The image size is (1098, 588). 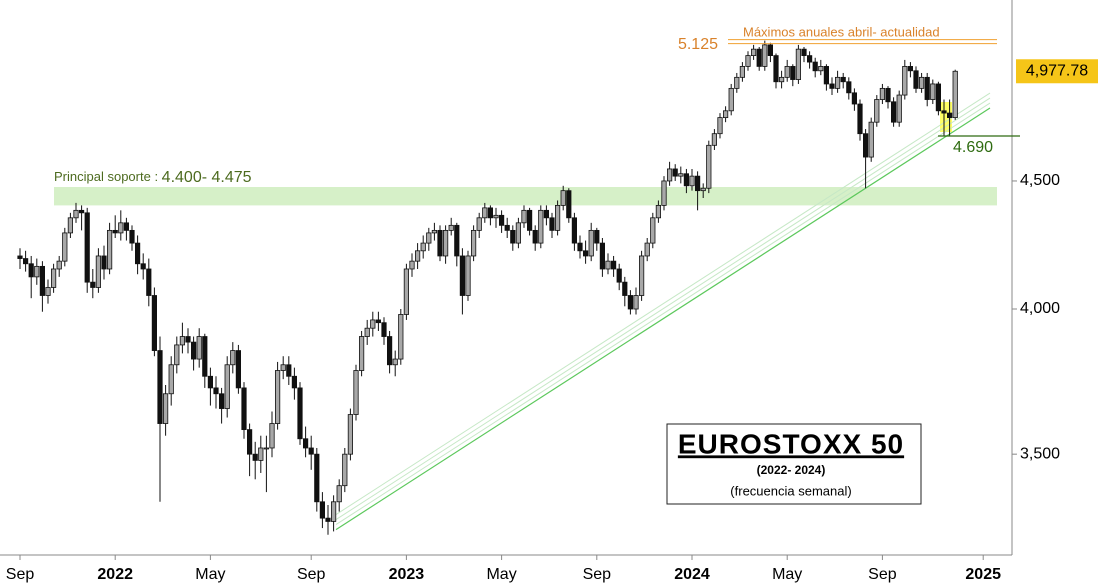 What do you see at coordinates (115, 574) in the screenshot?
I see `x-tick-label: 2022` at bounding box center [115, 574].